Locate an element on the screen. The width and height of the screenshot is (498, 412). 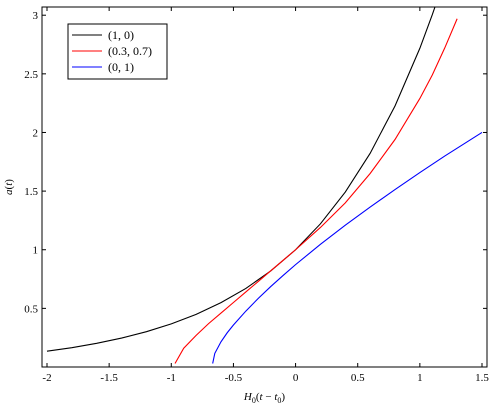
y-tick-label: 2 is located at coordinates (36, 133).